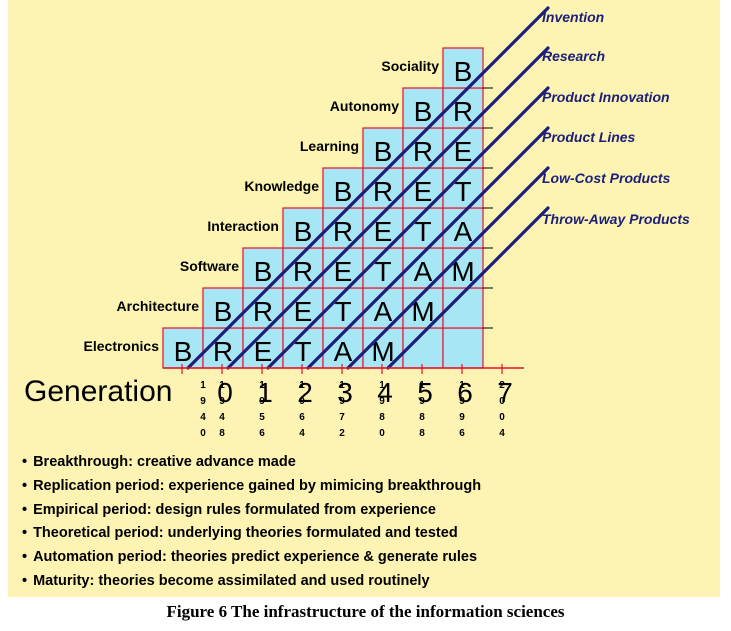  What do you see at coordinates (225, 392) in the screenshot?
I see `generation-number: 0` at bounding box center [225, 392].